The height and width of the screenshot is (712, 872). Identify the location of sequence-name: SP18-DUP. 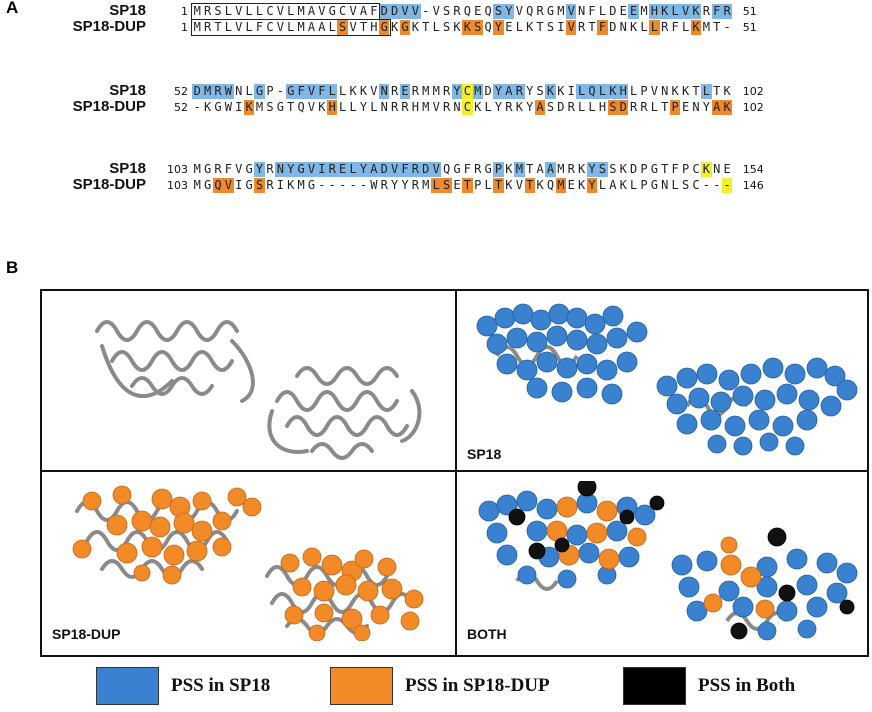
(109, 26).